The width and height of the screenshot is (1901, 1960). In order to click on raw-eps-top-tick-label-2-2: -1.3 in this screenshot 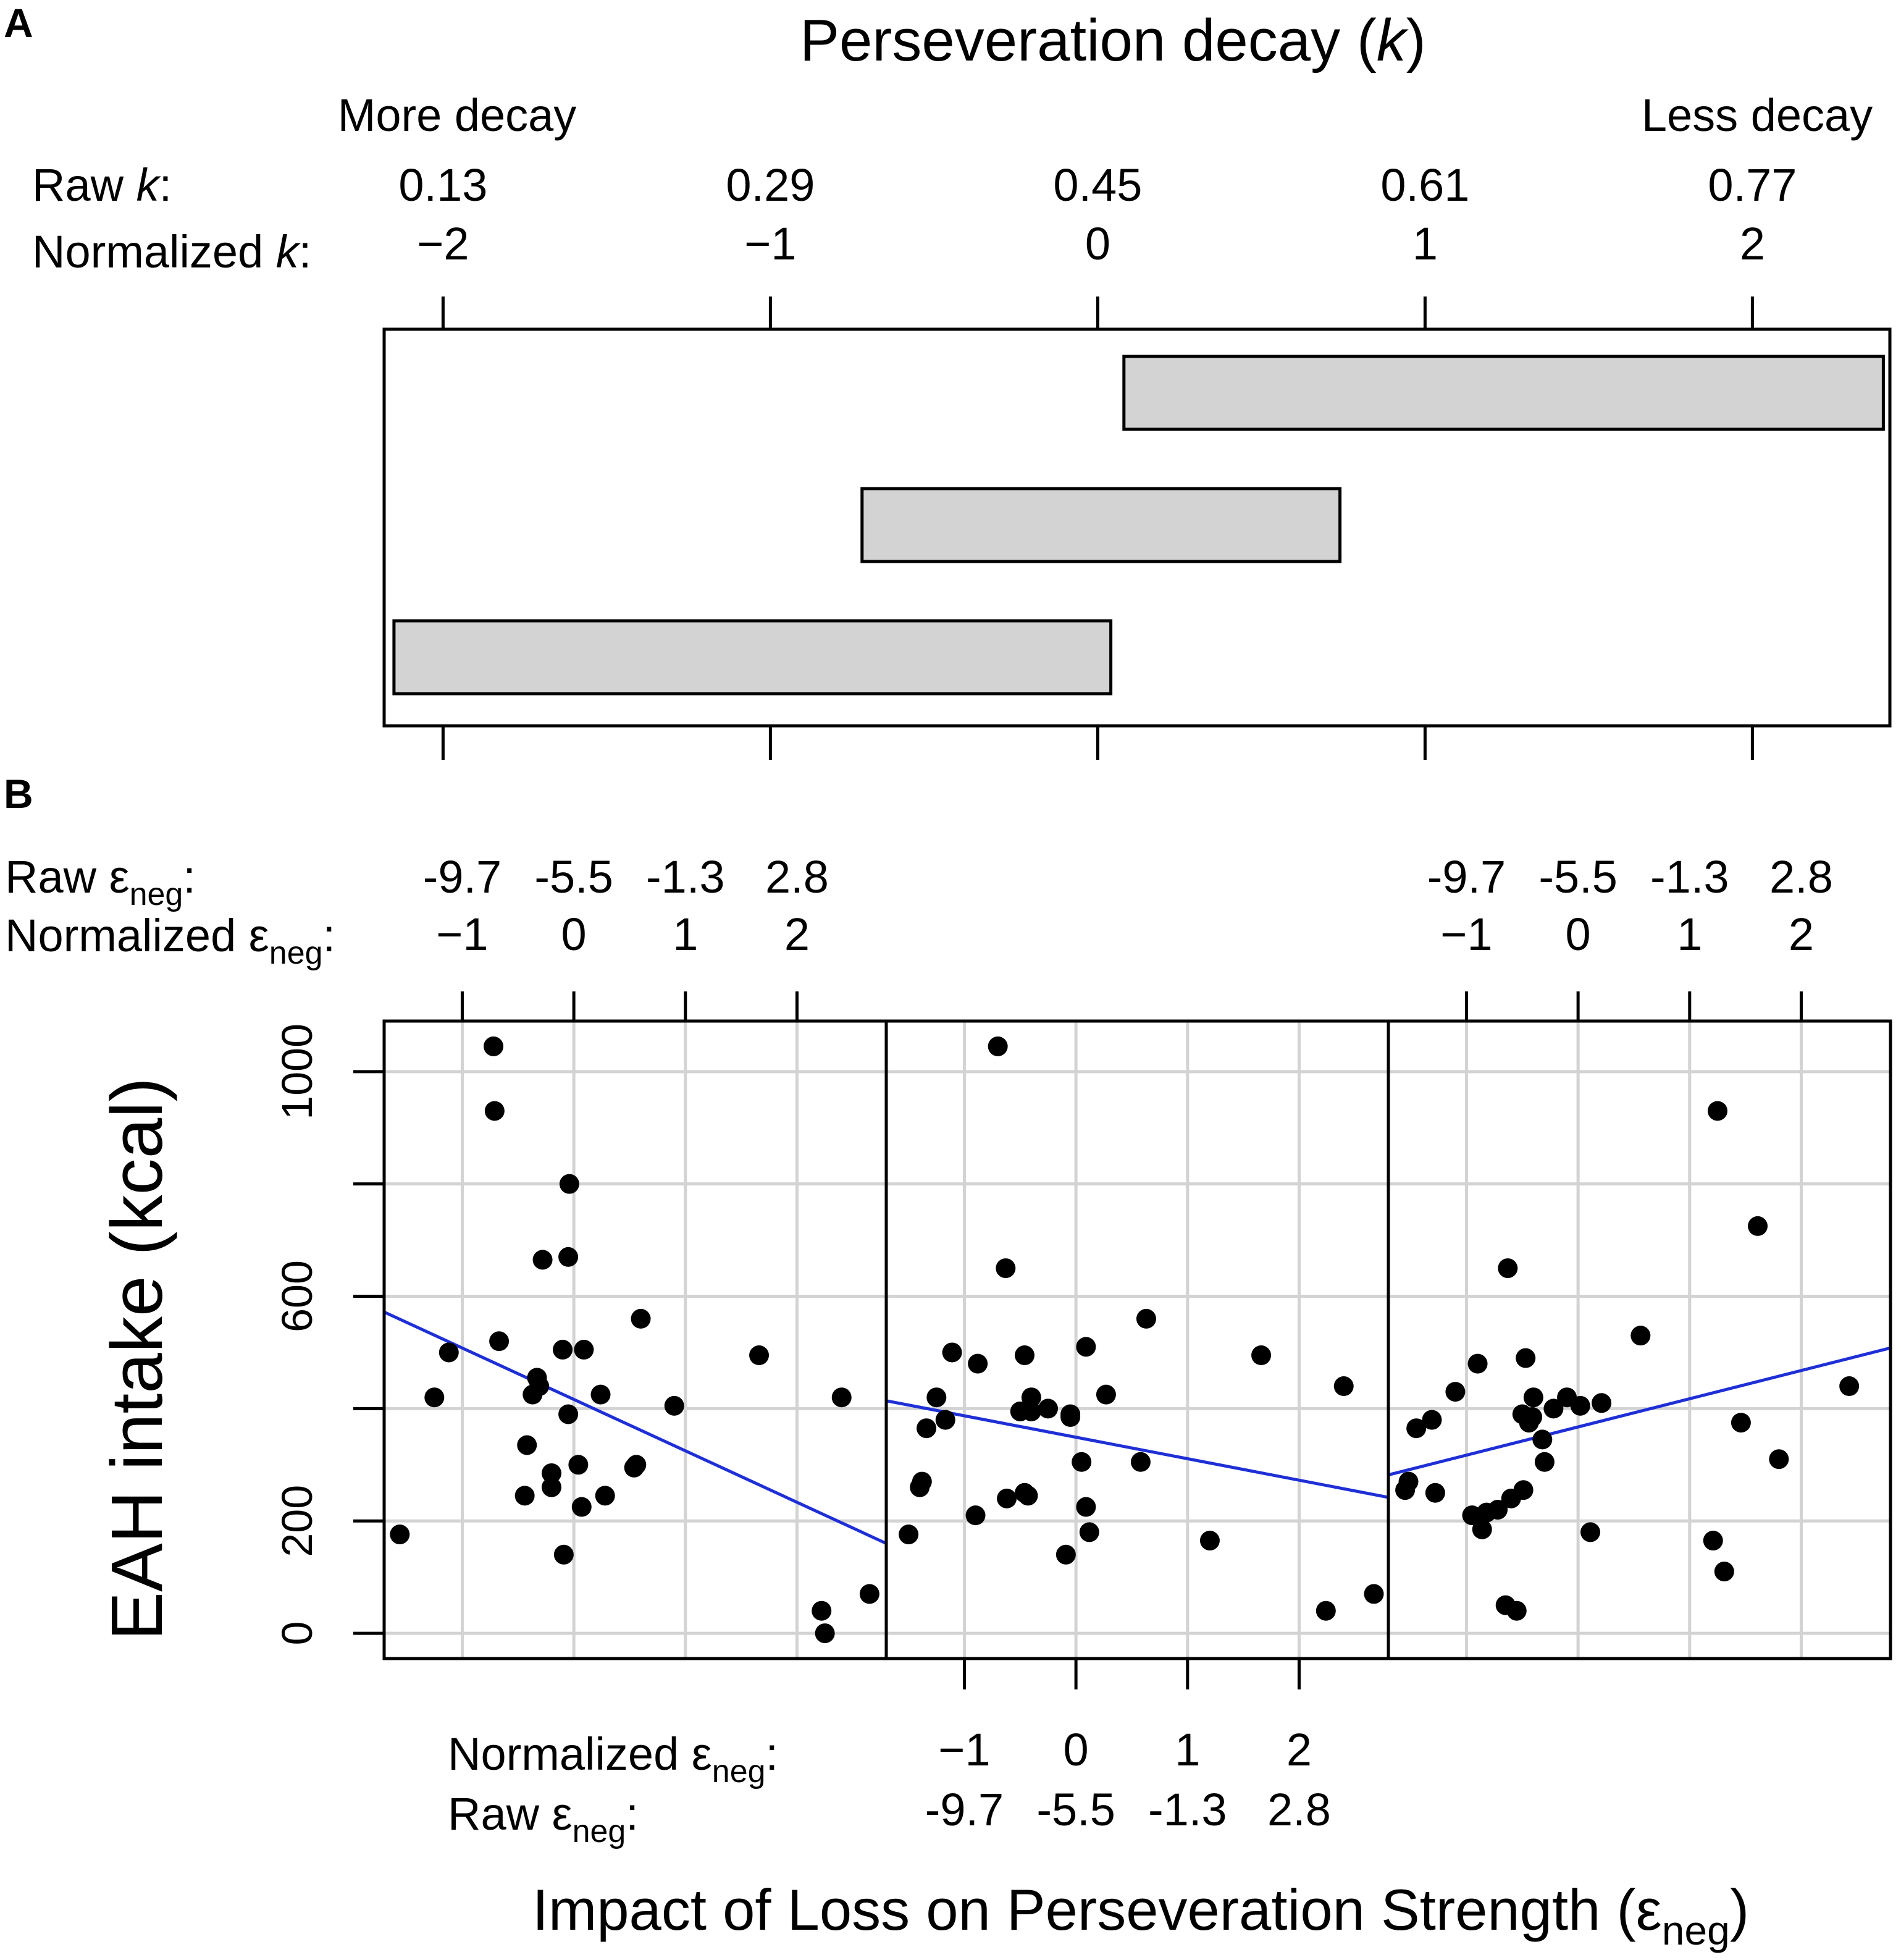, I will do `click(1690, 876)`.